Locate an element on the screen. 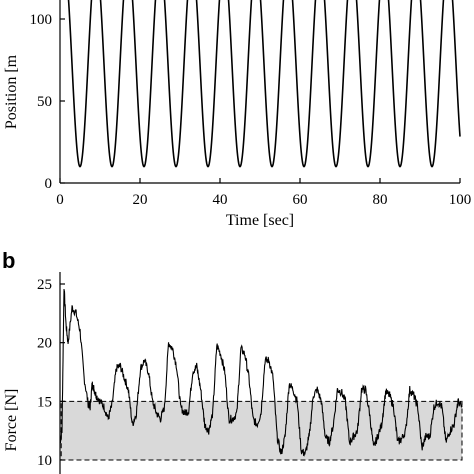  panel-a-x-tick-label: 100 is located at coordinates (460, 200).